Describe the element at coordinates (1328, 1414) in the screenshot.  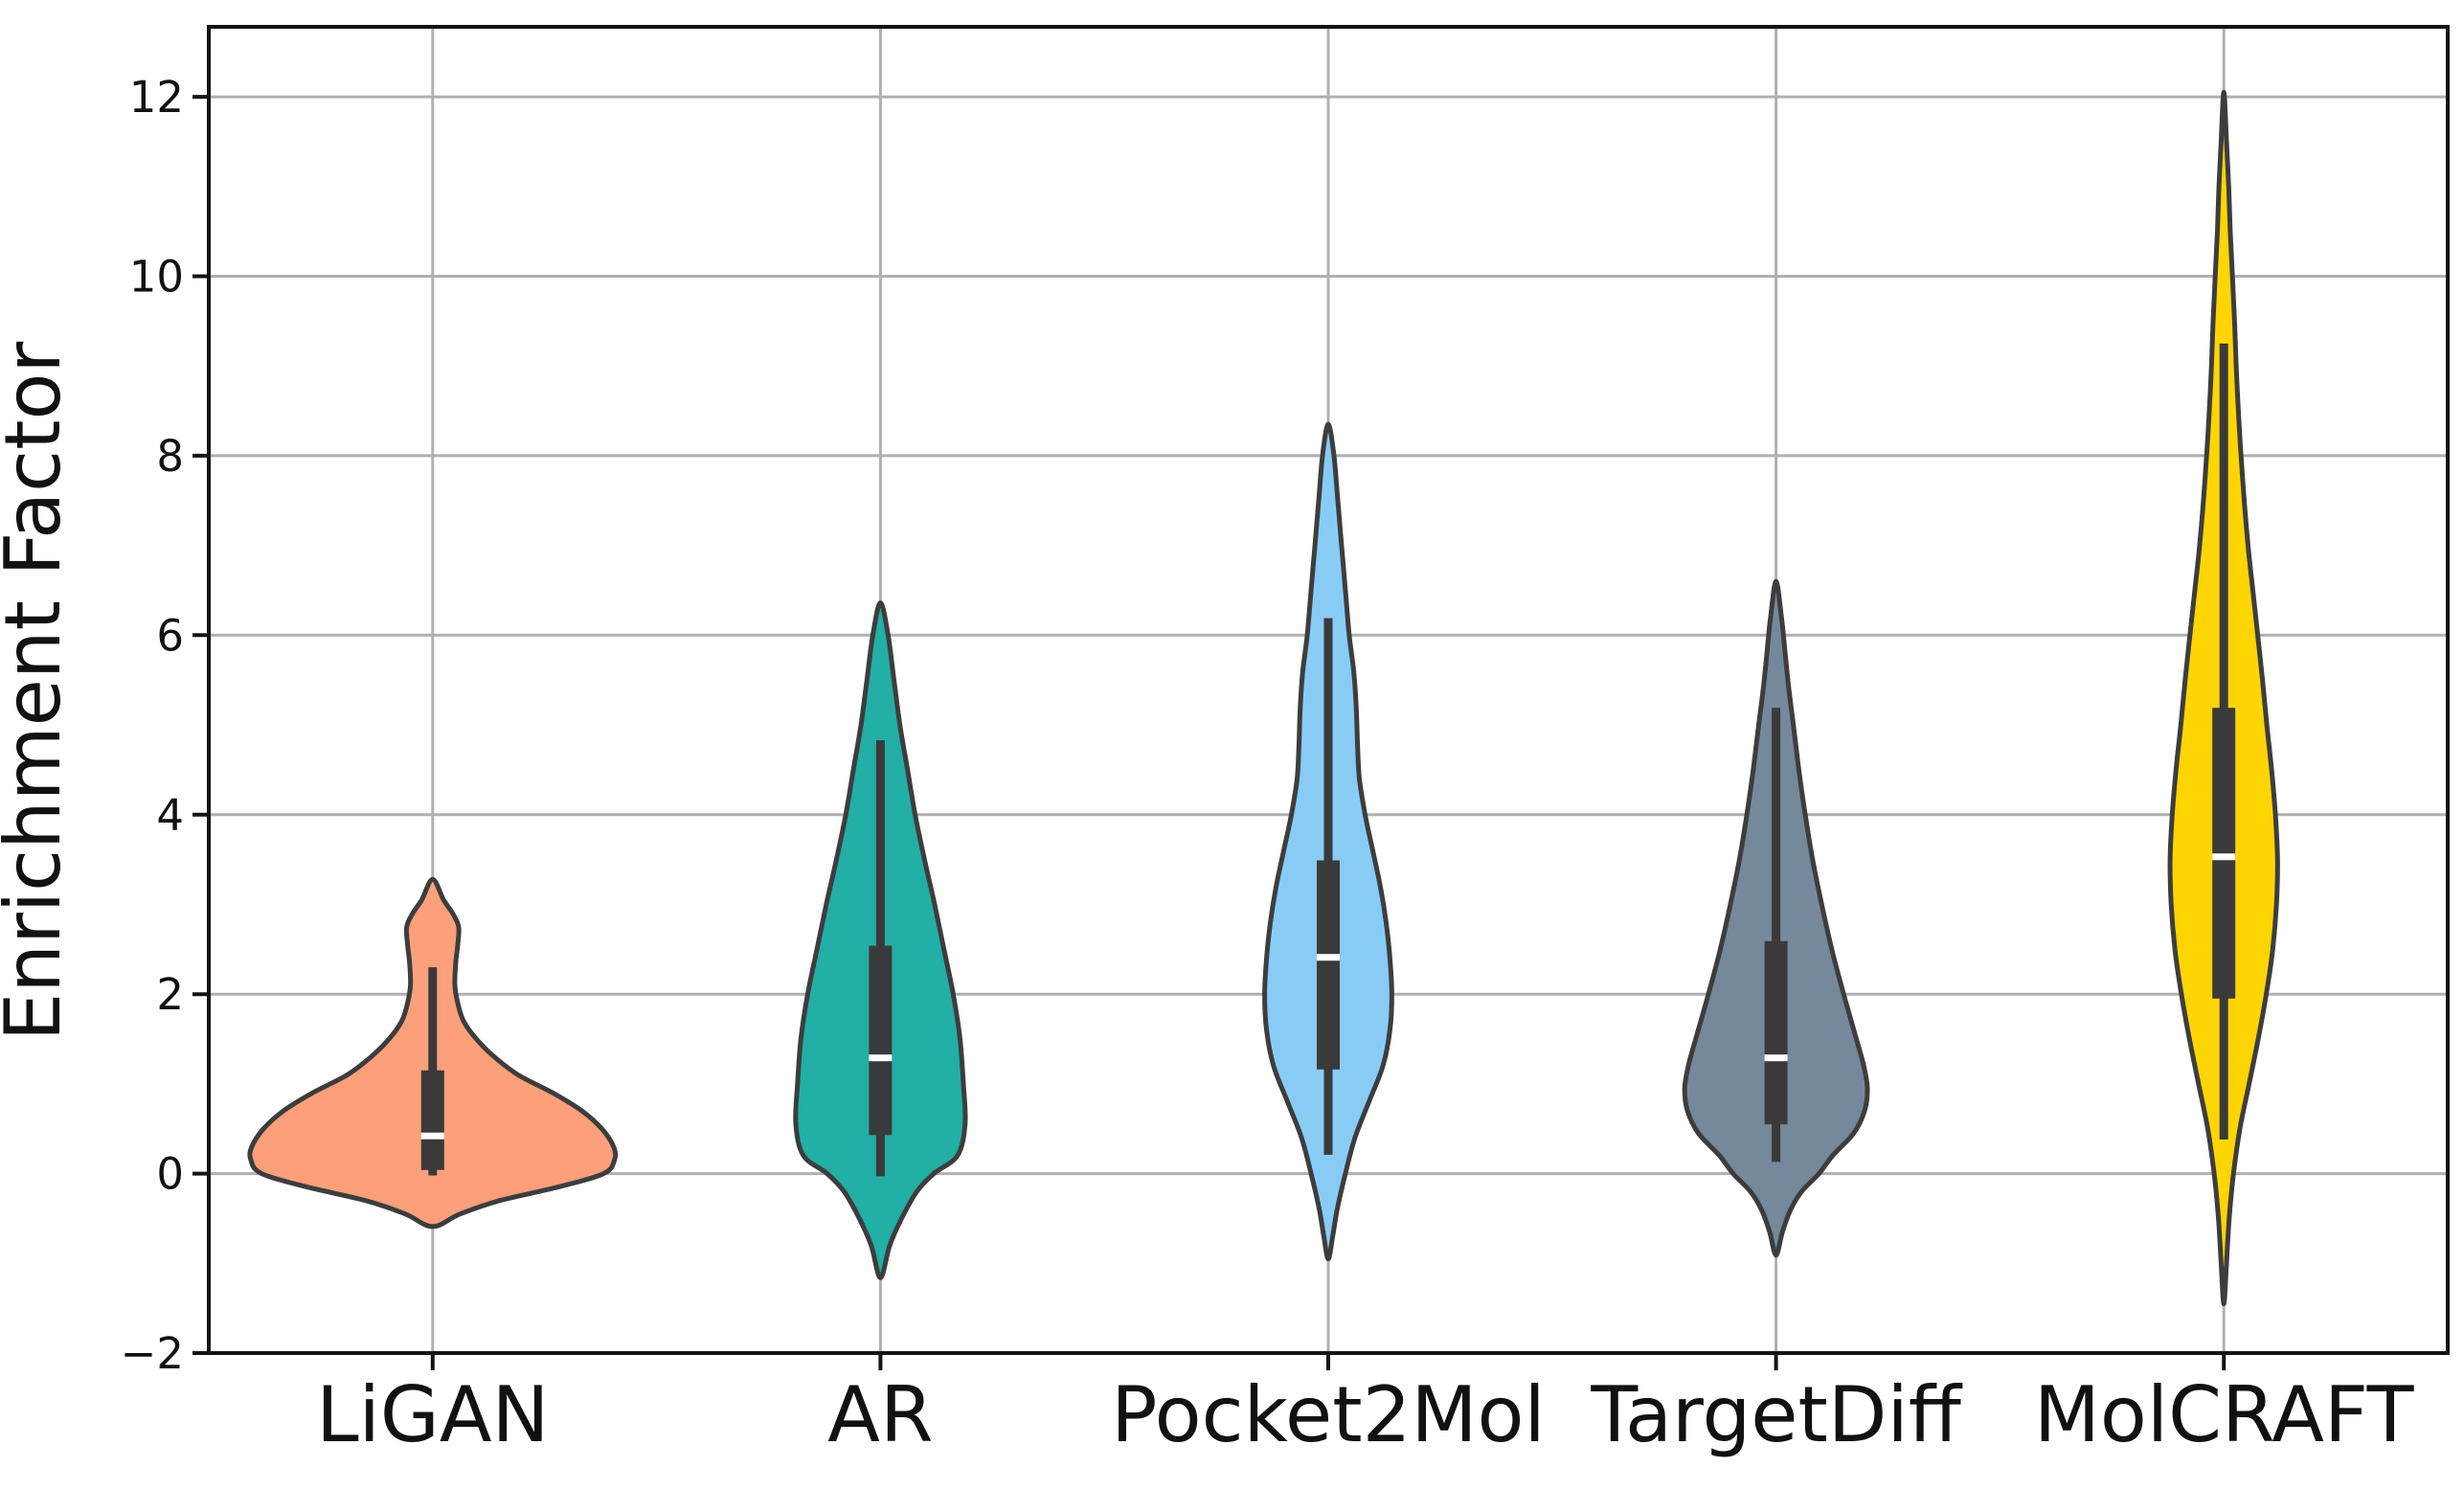
I see `x-tick-label-pocket2mol: Pocket2Mol` at that location.